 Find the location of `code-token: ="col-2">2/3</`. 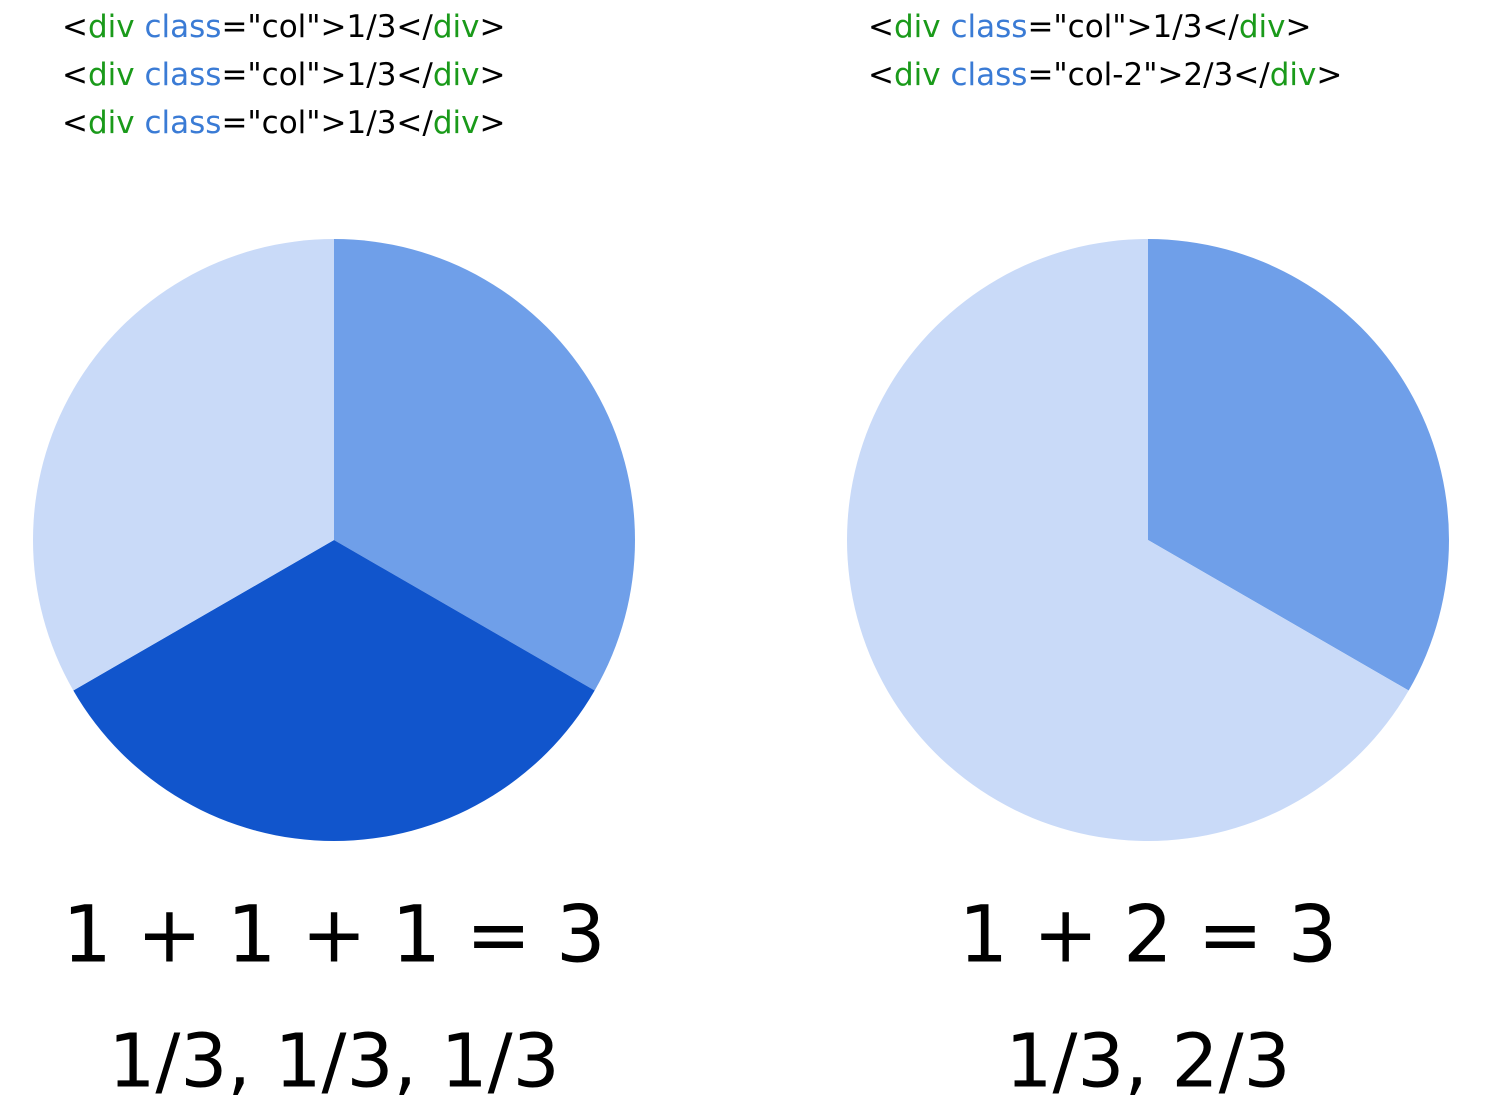

code-token: ="col-2">2/3</ is located at coordinates (1148, 75).